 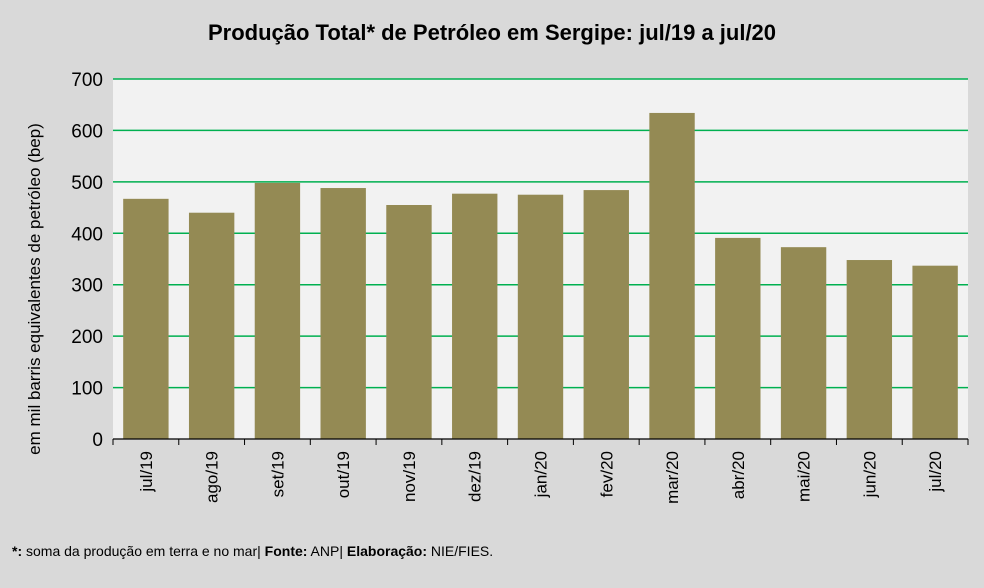 What do you see at coordinates (97, 440) in the screenshot?
I see `y-tick-label: 0` at bounding box center [97, 440].